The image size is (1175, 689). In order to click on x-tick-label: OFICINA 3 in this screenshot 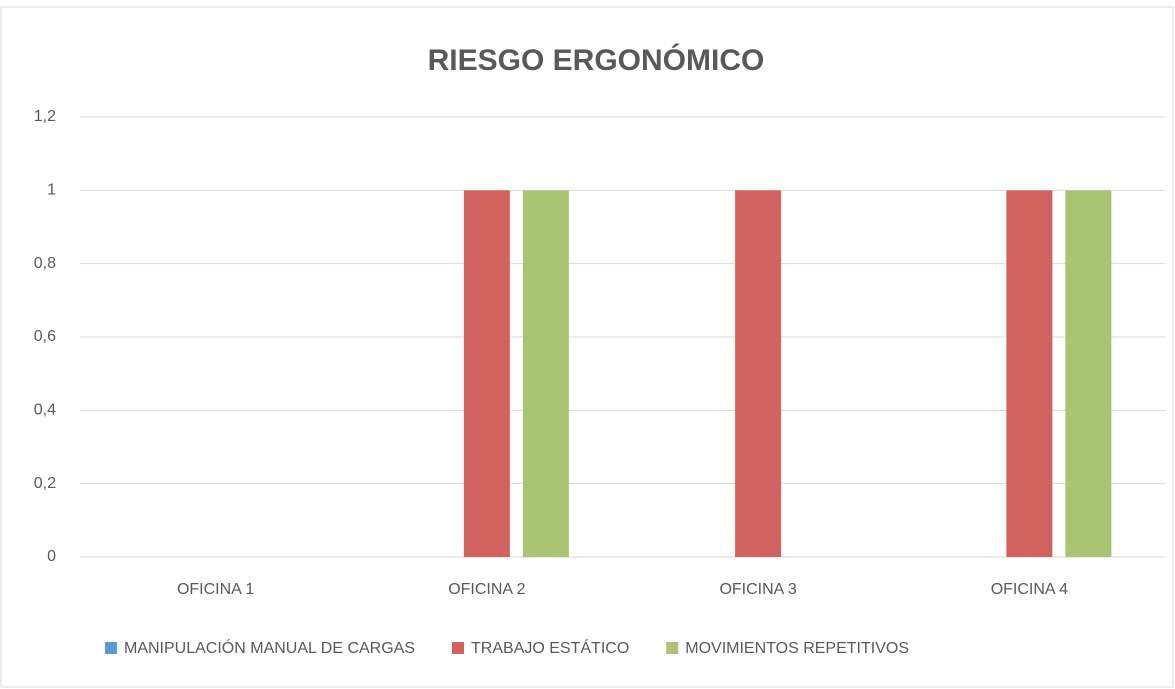, I will do `click(757, 589)`.